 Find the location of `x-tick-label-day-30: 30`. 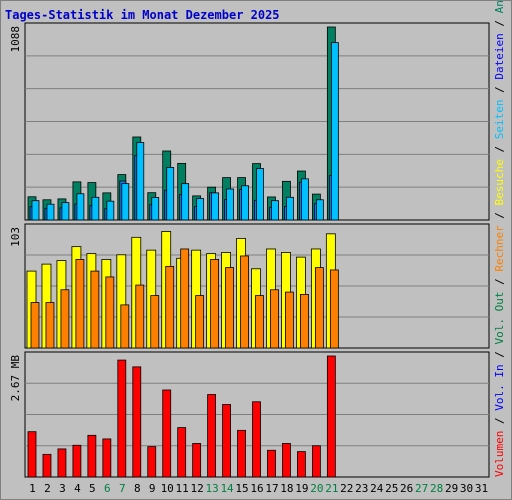

x-tick-label-day-30: 30 is located at coordinates (466, 488).